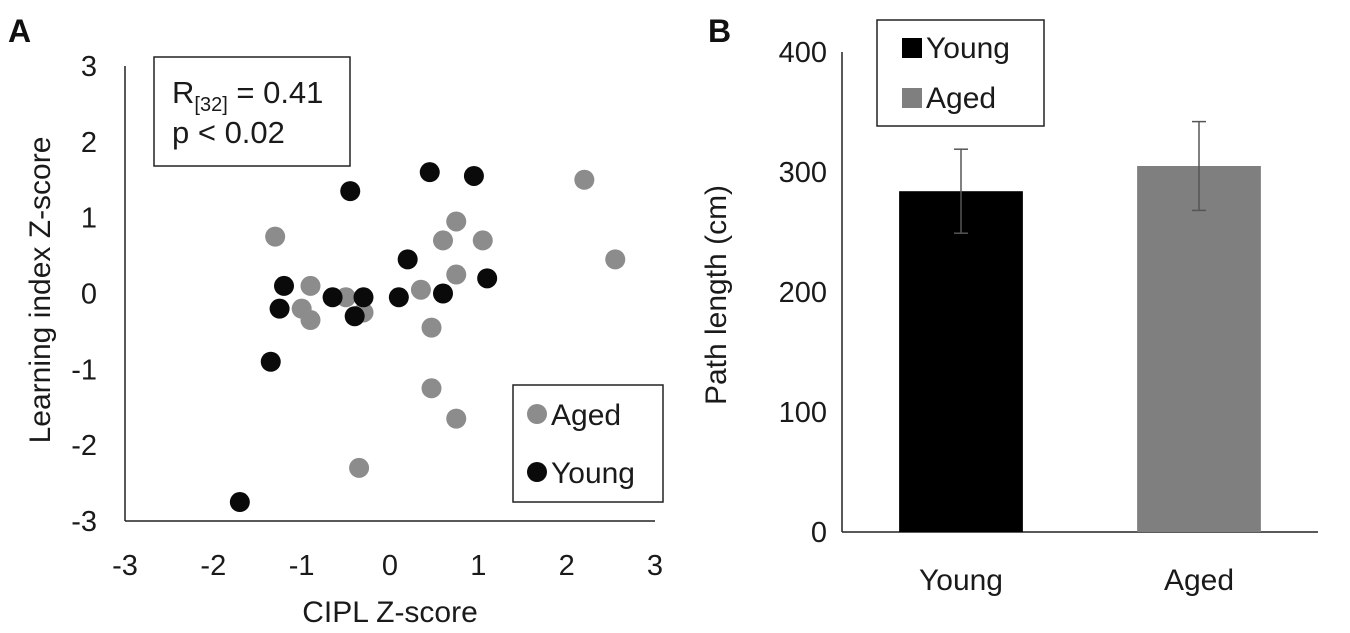 This screenshot has height=633, width=1350. Describe the element at coordinates (968, 48) in the screenshot. I see `bar-legend-young-label: Young` at that location.